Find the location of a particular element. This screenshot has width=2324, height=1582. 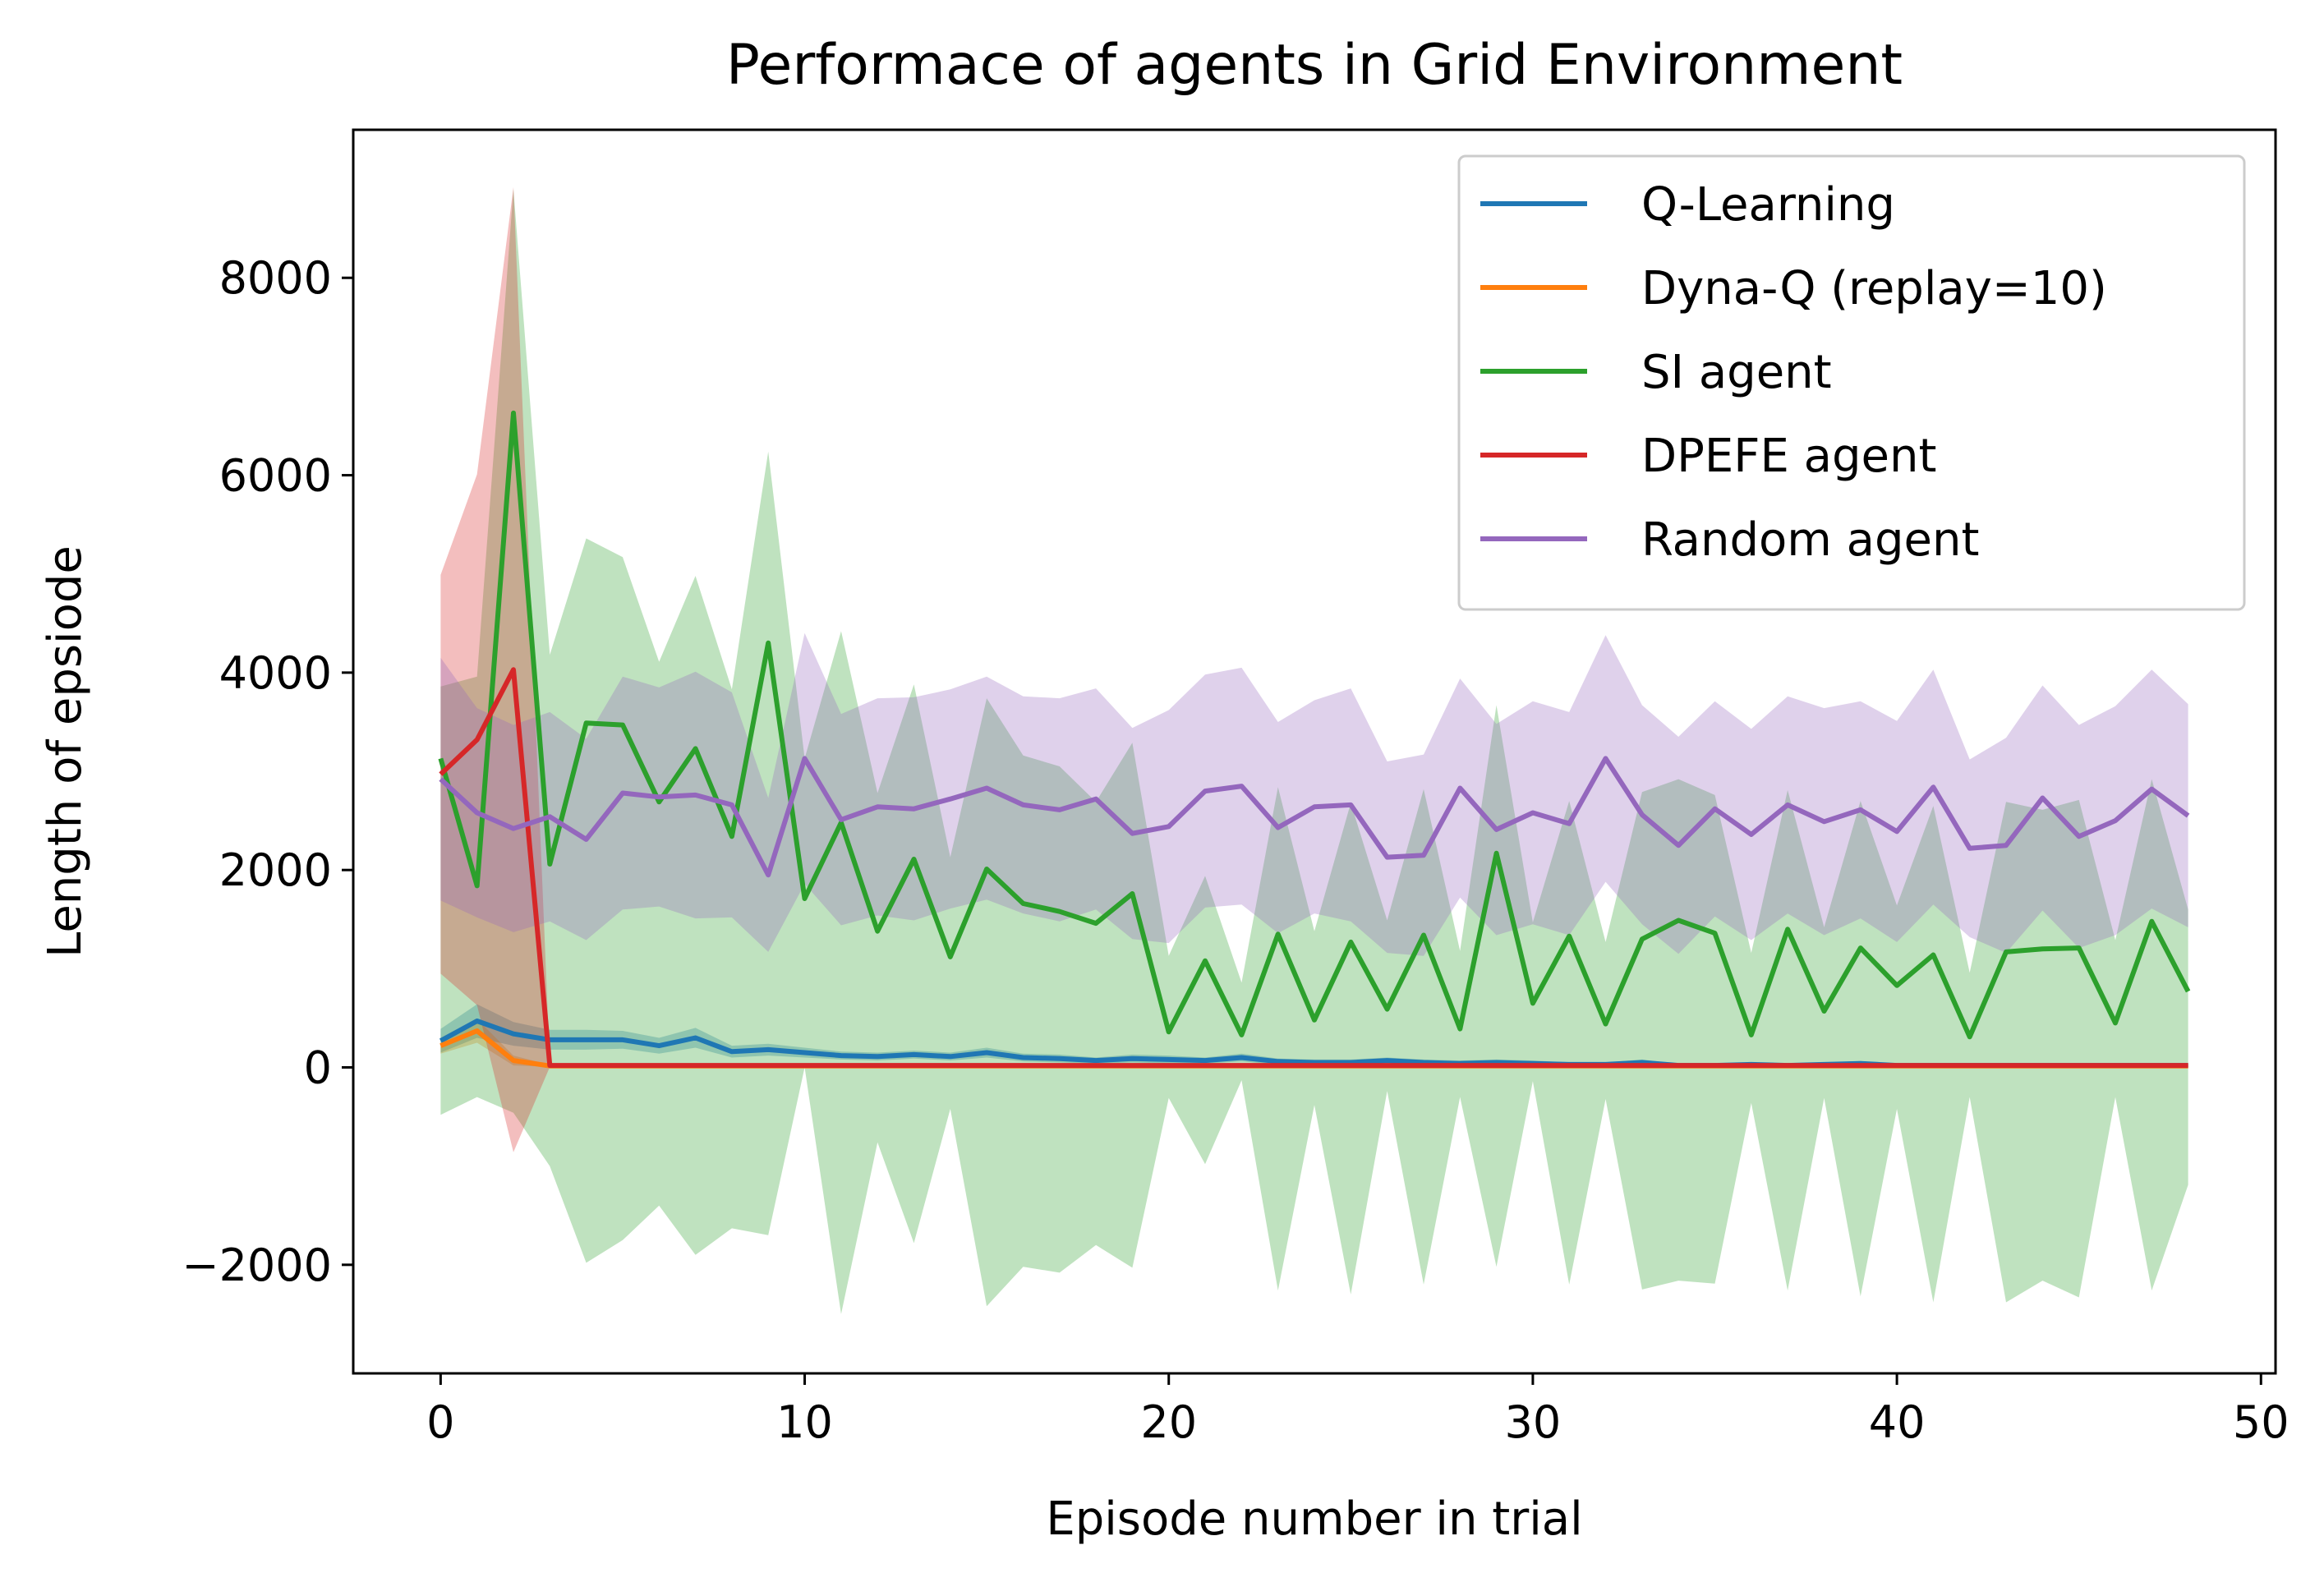

x-tick-label: 10 is located at coordinates (804, 1422).